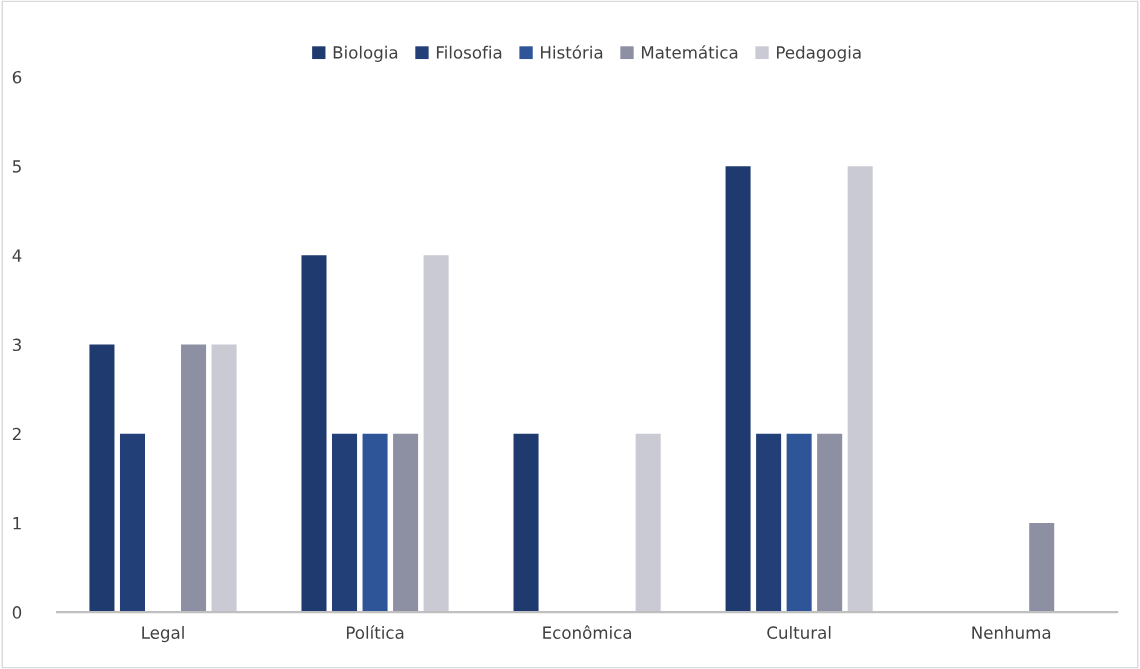  I want to click on x-tick-label: Cultural, so click(799, 632).